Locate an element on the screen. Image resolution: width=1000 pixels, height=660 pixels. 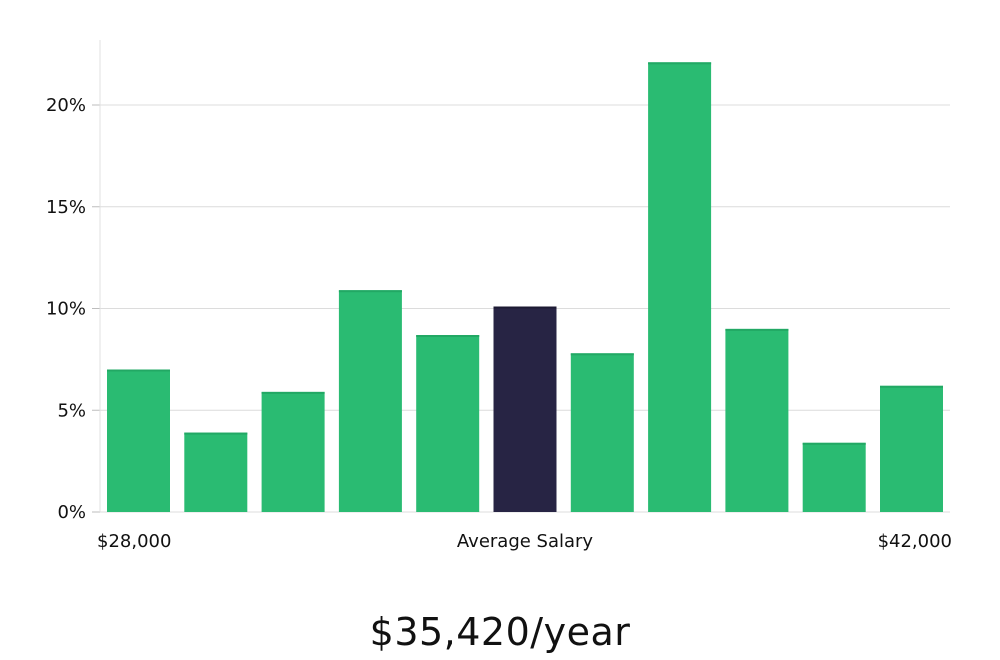
x-axis-min-label: $28,000 is located at coordinates (134, 541).